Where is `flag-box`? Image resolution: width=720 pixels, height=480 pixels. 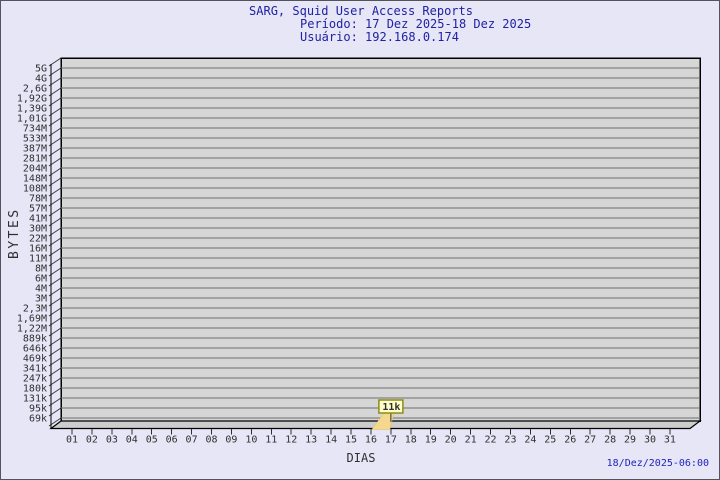 flag-box is located at coordinates (391, 406).